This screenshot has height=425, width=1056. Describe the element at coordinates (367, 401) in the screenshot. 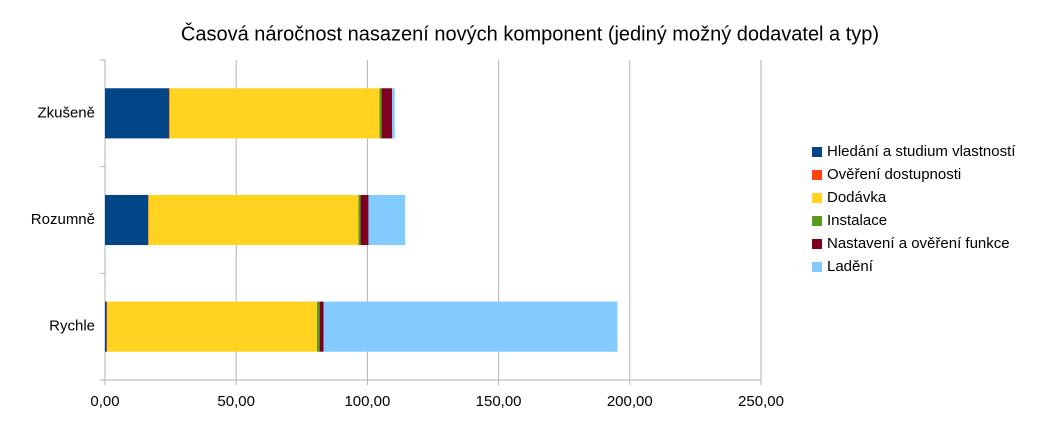

I see `x-tick-label: 100,00` at that location.